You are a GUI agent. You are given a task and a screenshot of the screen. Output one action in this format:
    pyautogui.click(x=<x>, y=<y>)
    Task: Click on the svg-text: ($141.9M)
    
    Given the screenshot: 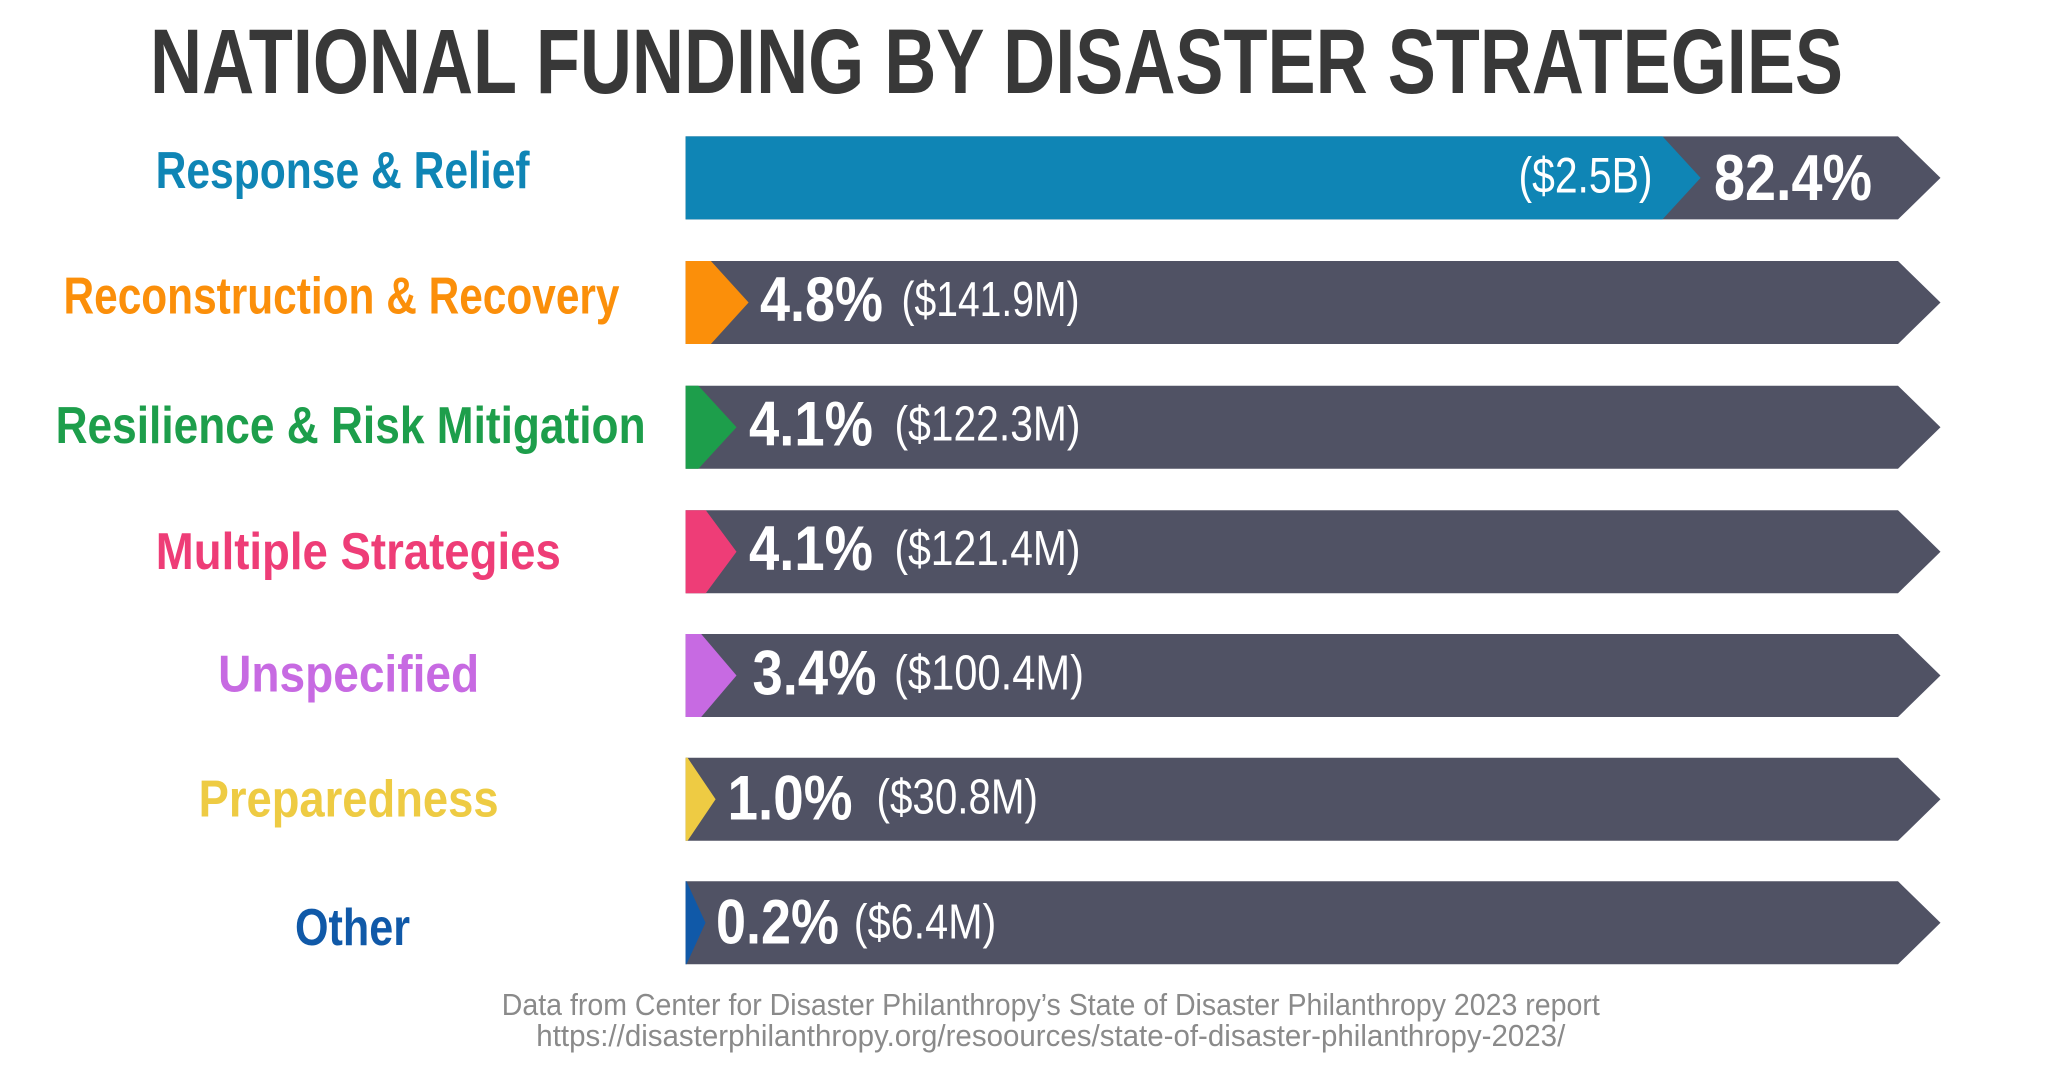 What is the action you would take?
    pyautogui.click(x=991, y=300)
    